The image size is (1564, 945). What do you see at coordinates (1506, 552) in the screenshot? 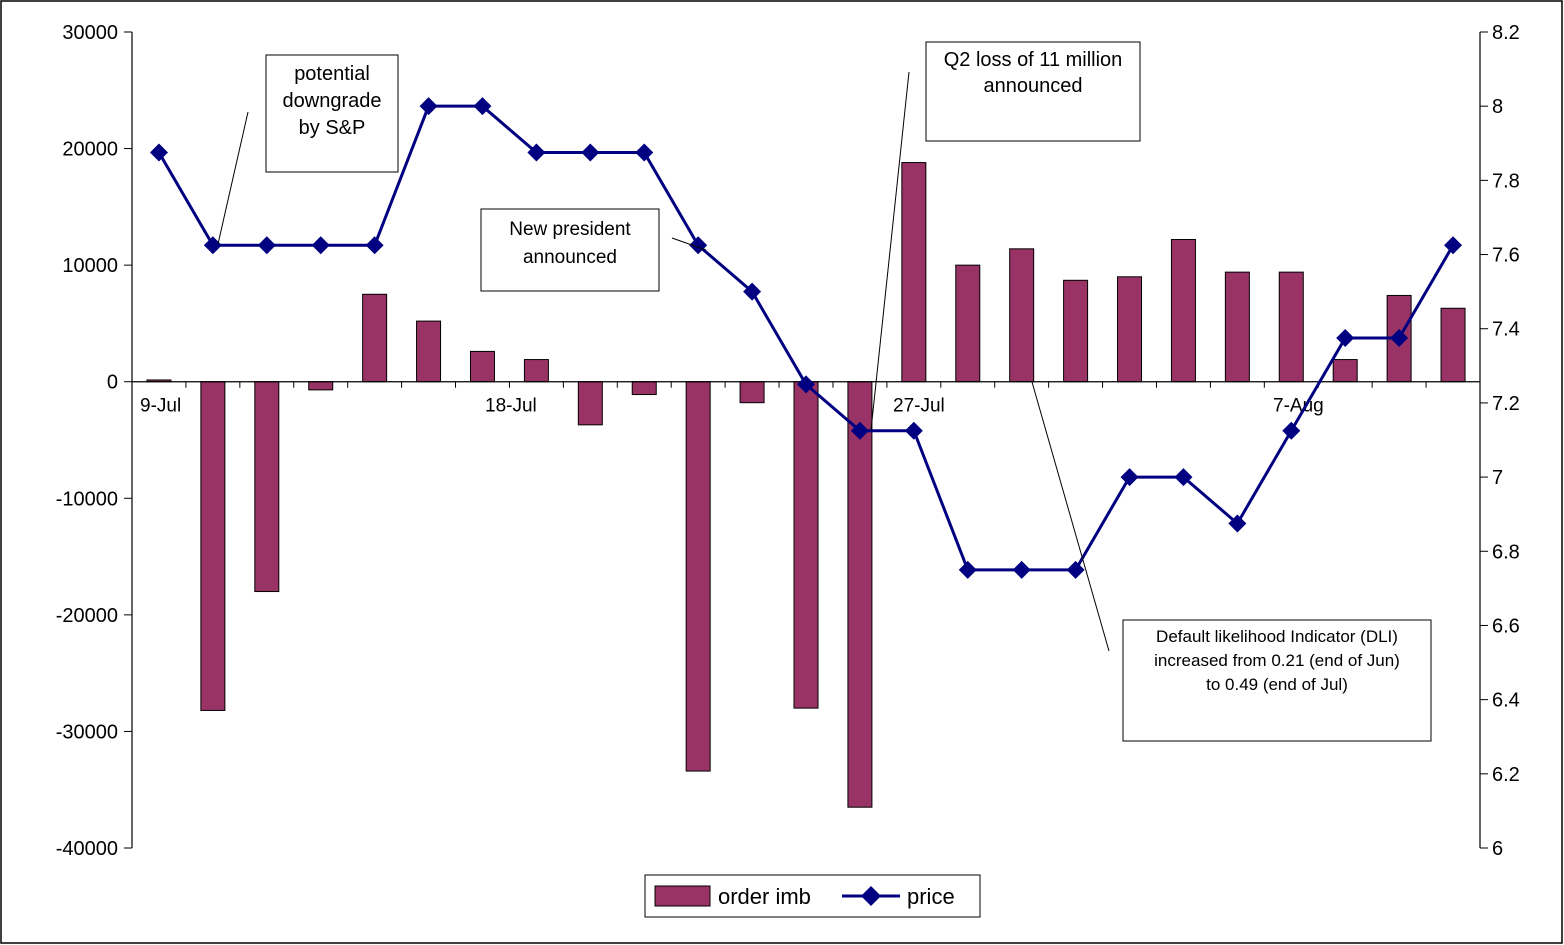
I see `right-tick-label: 6.8` at bounding box center [1506, 552].